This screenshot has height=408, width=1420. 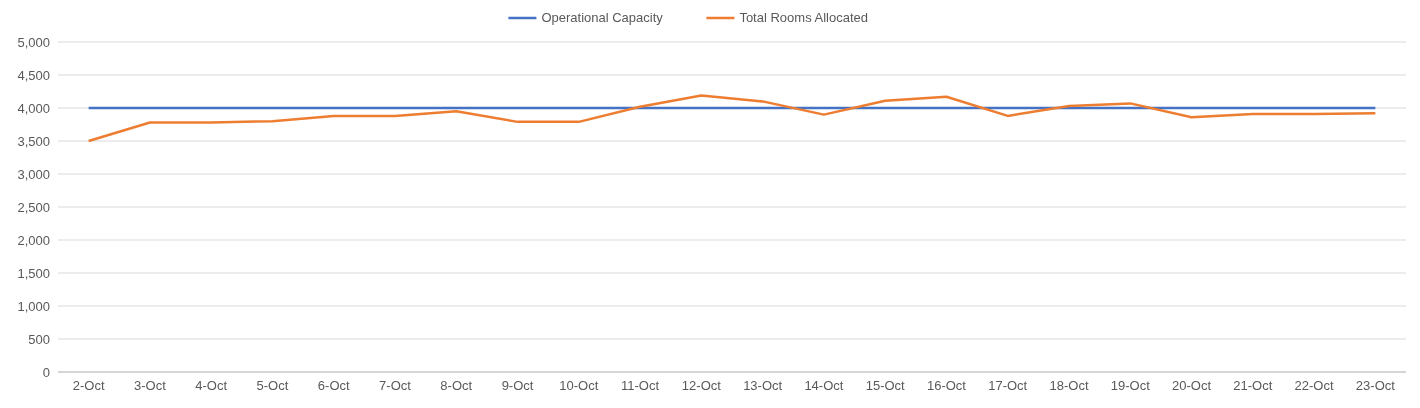 I want to click on x-tick-label: 18-Oct, so click(x=1069, y=385).